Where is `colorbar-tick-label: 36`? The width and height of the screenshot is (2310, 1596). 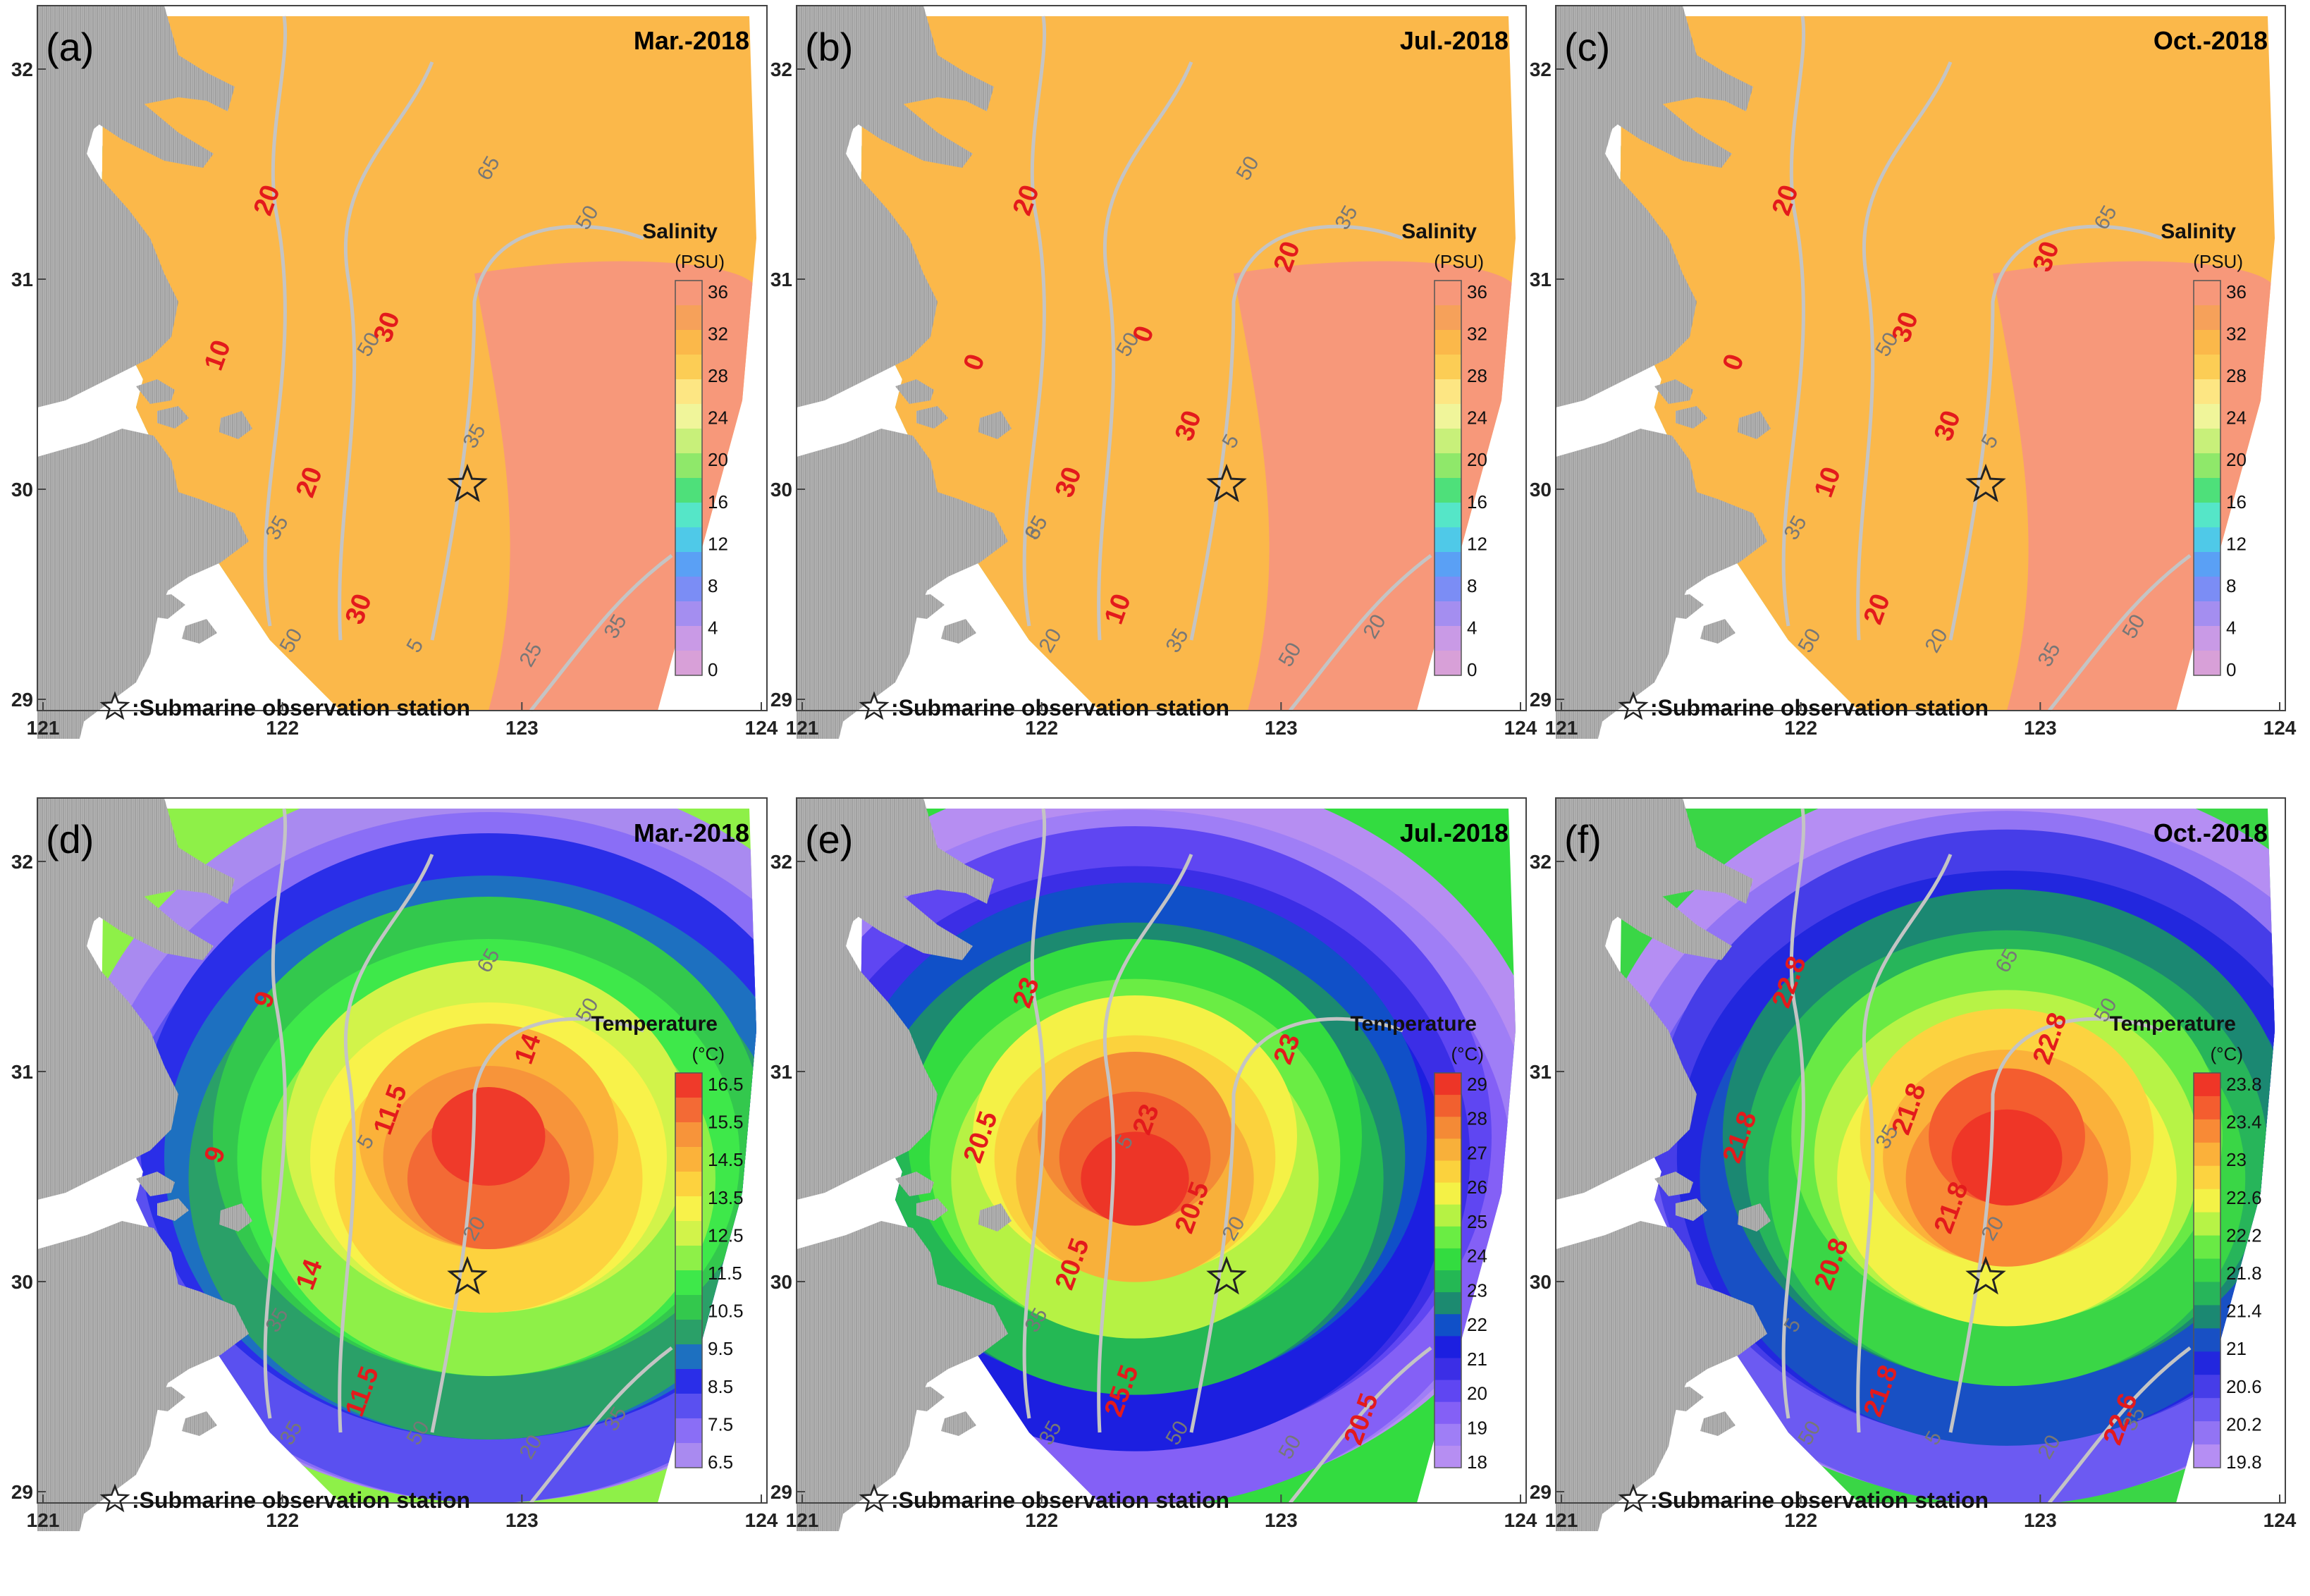 colorbar-tick-label: 36 is located at coordinates (1477, 291).